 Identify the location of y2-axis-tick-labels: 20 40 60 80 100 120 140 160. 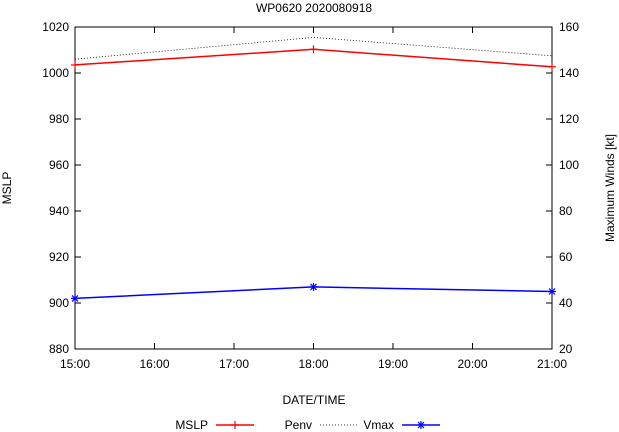
(569, 188).